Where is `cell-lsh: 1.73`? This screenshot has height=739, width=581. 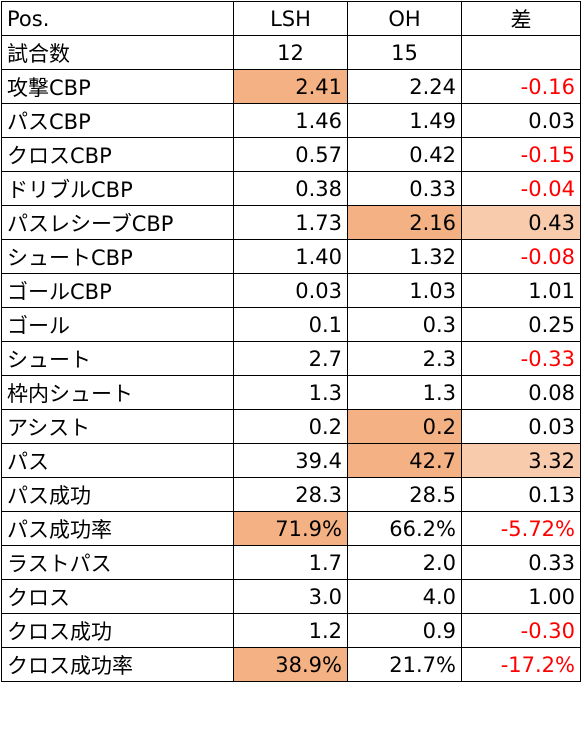 cell-lsh: 1.73 is located at coordinates (290, 222).